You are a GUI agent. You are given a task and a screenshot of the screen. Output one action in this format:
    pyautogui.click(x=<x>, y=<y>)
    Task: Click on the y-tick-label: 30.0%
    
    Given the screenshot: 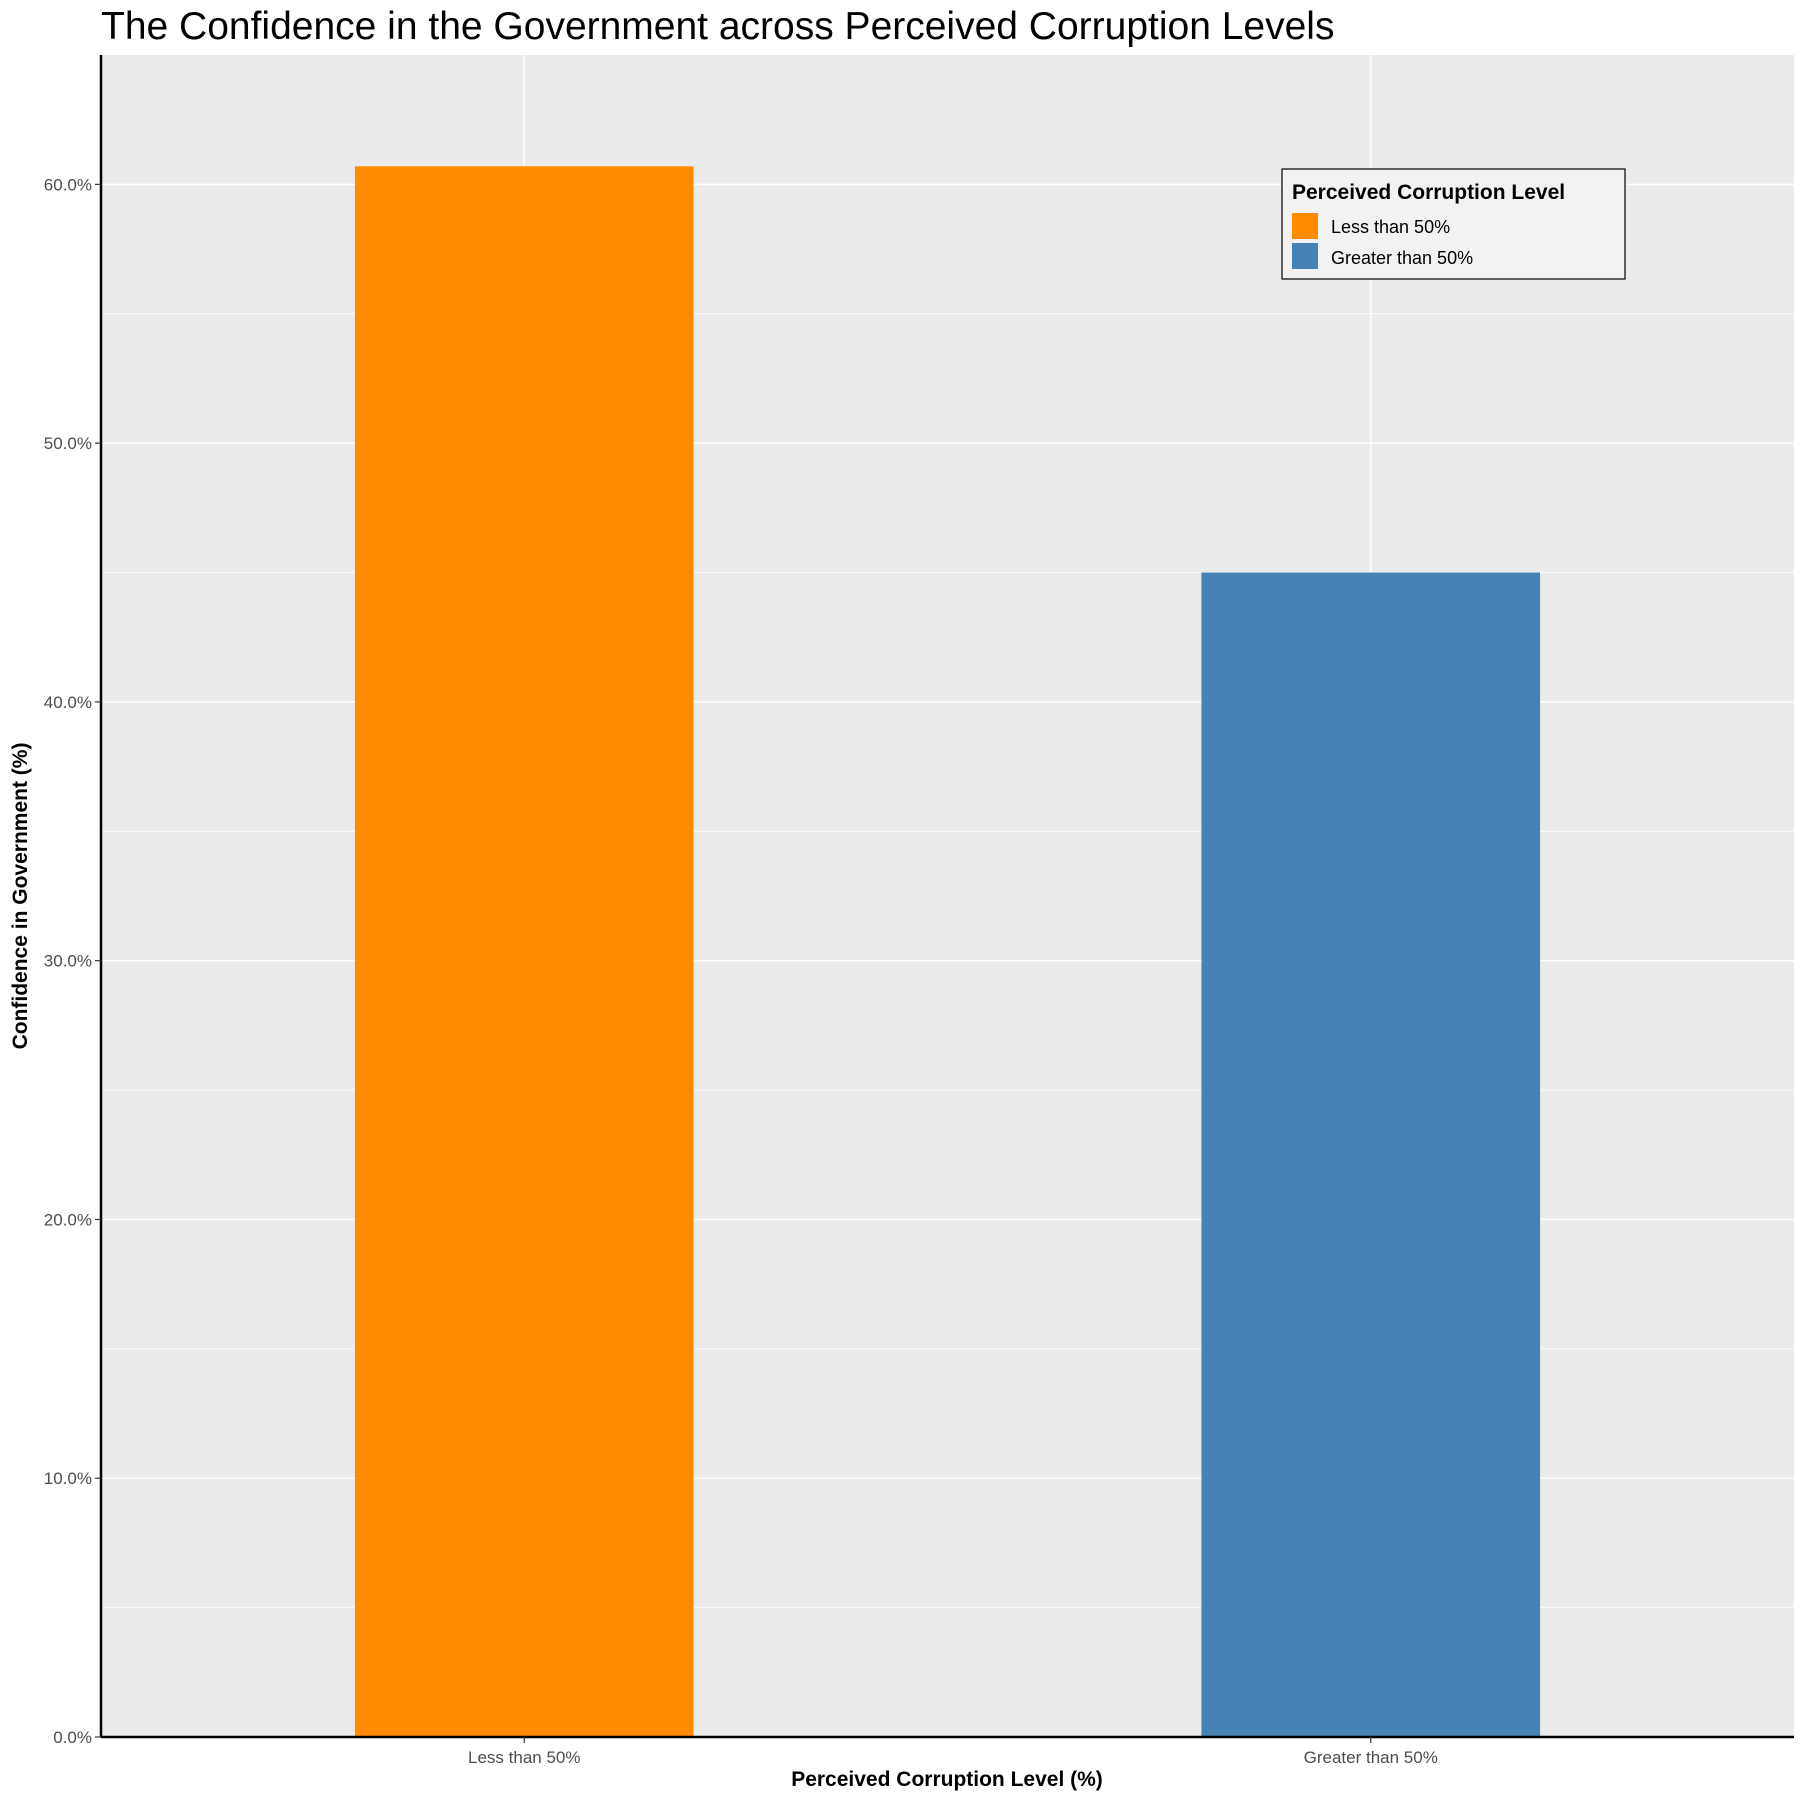 What is the action you would take?
    pyautogui.click(x=68, y=961)
    